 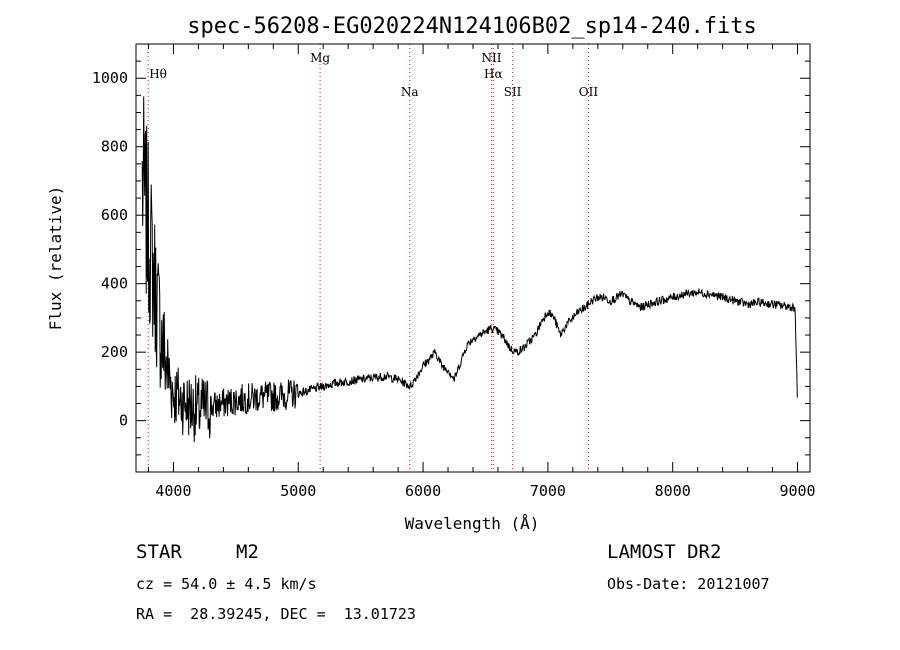 I want to click on y-tick-label: 0, so click(x=123, y=421).